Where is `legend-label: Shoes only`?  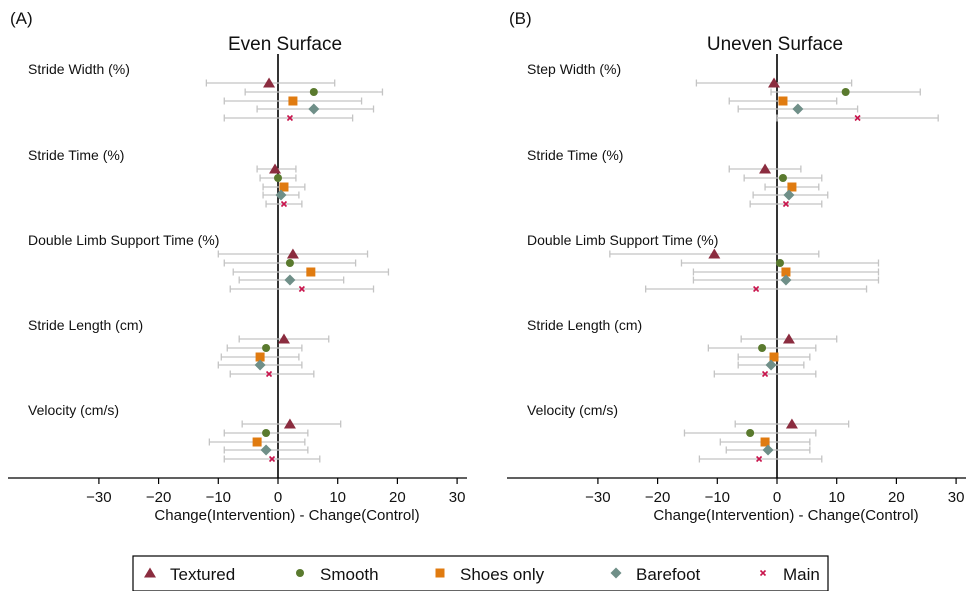 legend-label: Shoes only is located at coordinates (502, 574).